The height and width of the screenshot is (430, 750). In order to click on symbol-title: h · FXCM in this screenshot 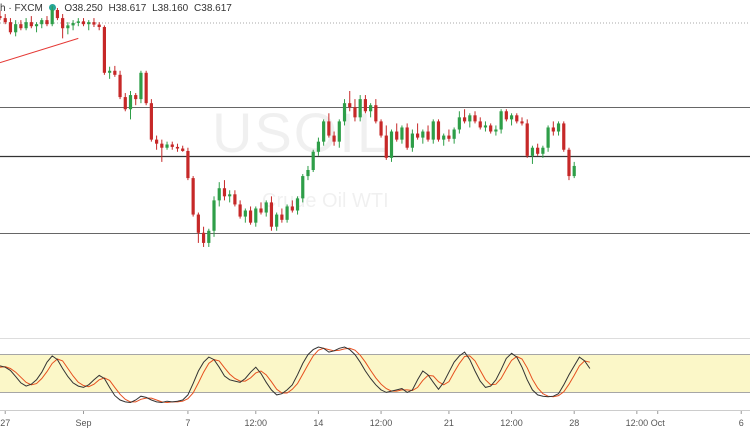, I will do `click(21, 8)`.